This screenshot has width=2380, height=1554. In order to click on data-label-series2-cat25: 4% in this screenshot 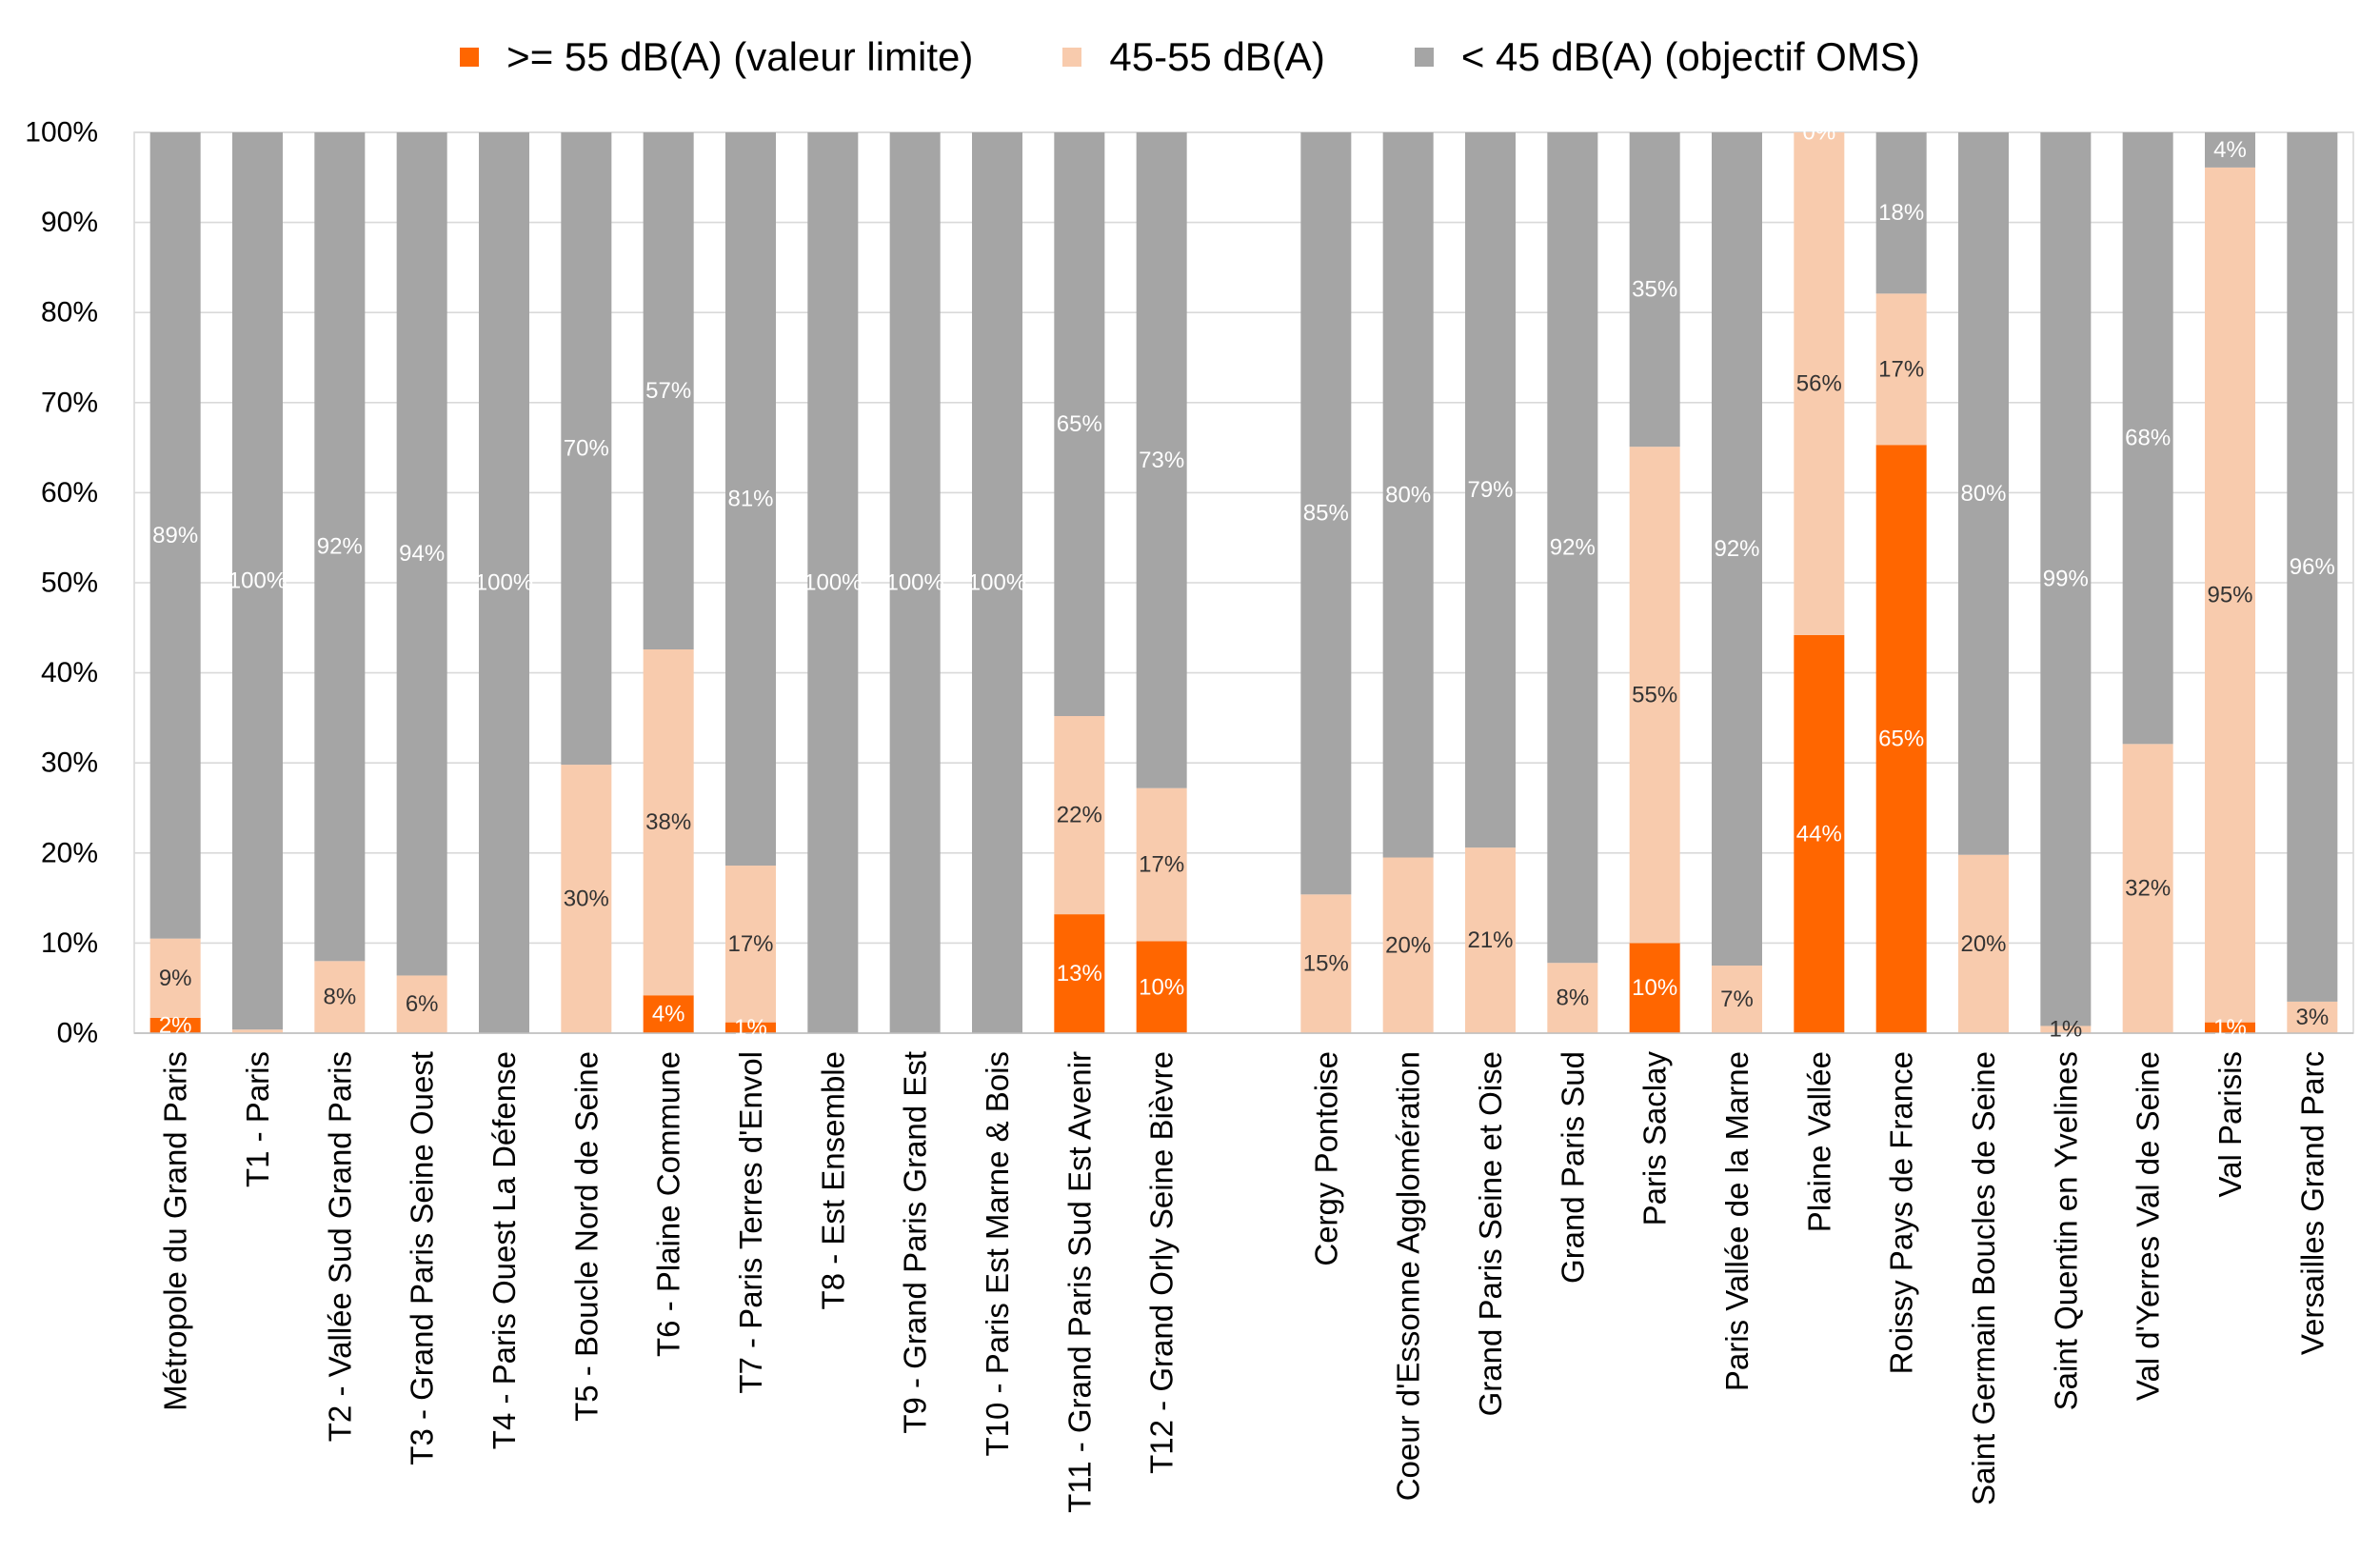, I will do `click(2230, 150)`.